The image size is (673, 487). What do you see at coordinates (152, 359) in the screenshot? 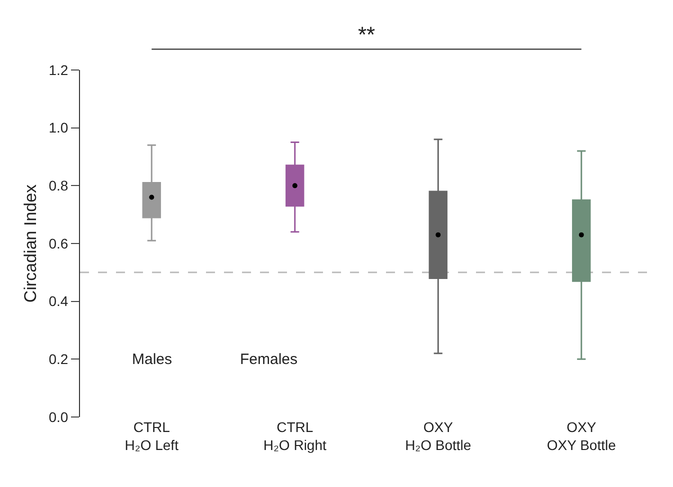
I see `annotation: Males` at bounding box center [152, 359].